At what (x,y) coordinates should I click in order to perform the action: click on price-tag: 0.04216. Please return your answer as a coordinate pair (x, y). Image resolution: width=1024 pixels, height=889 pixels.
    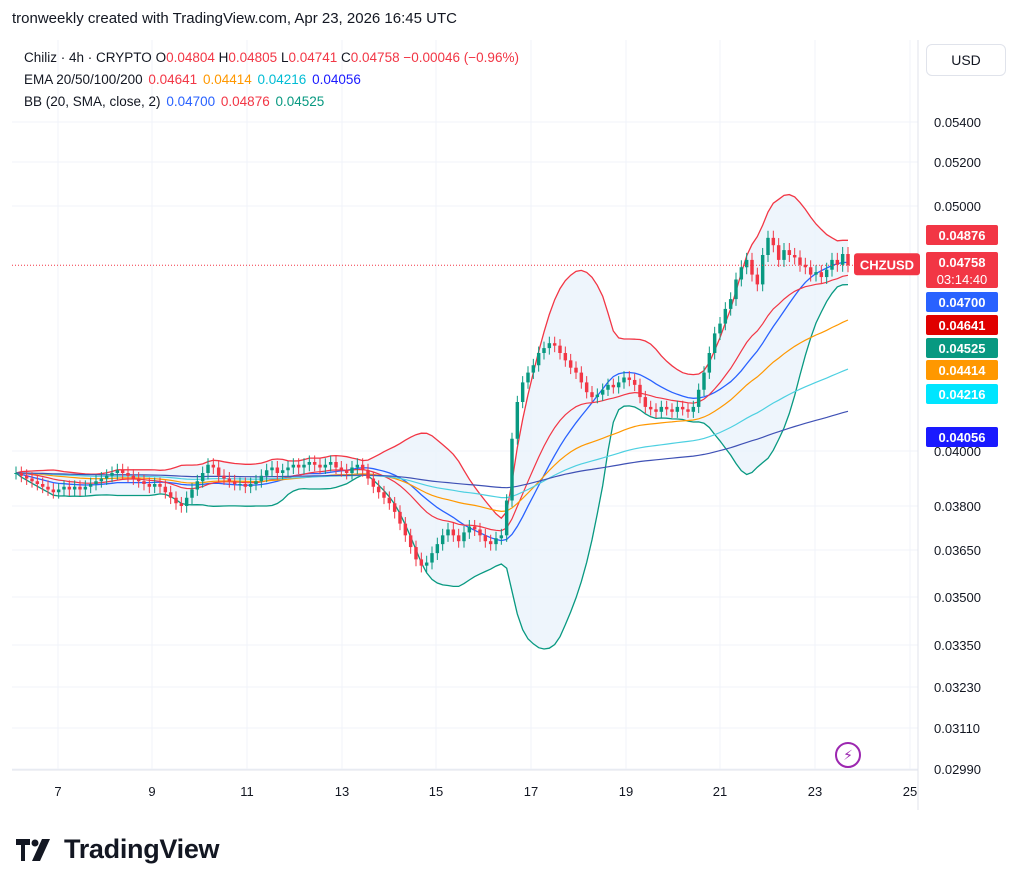
    Looking at the image, I should click on (962, 394).